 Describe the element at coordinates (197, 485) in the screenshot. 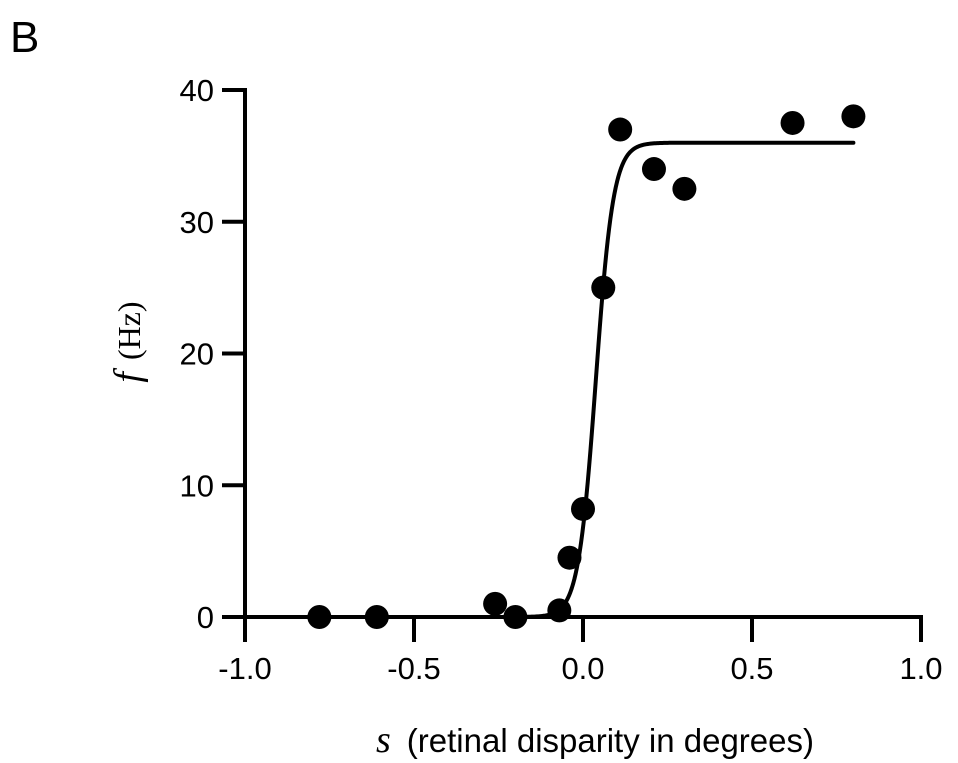

I see `y-tick-label: 10` at that location.